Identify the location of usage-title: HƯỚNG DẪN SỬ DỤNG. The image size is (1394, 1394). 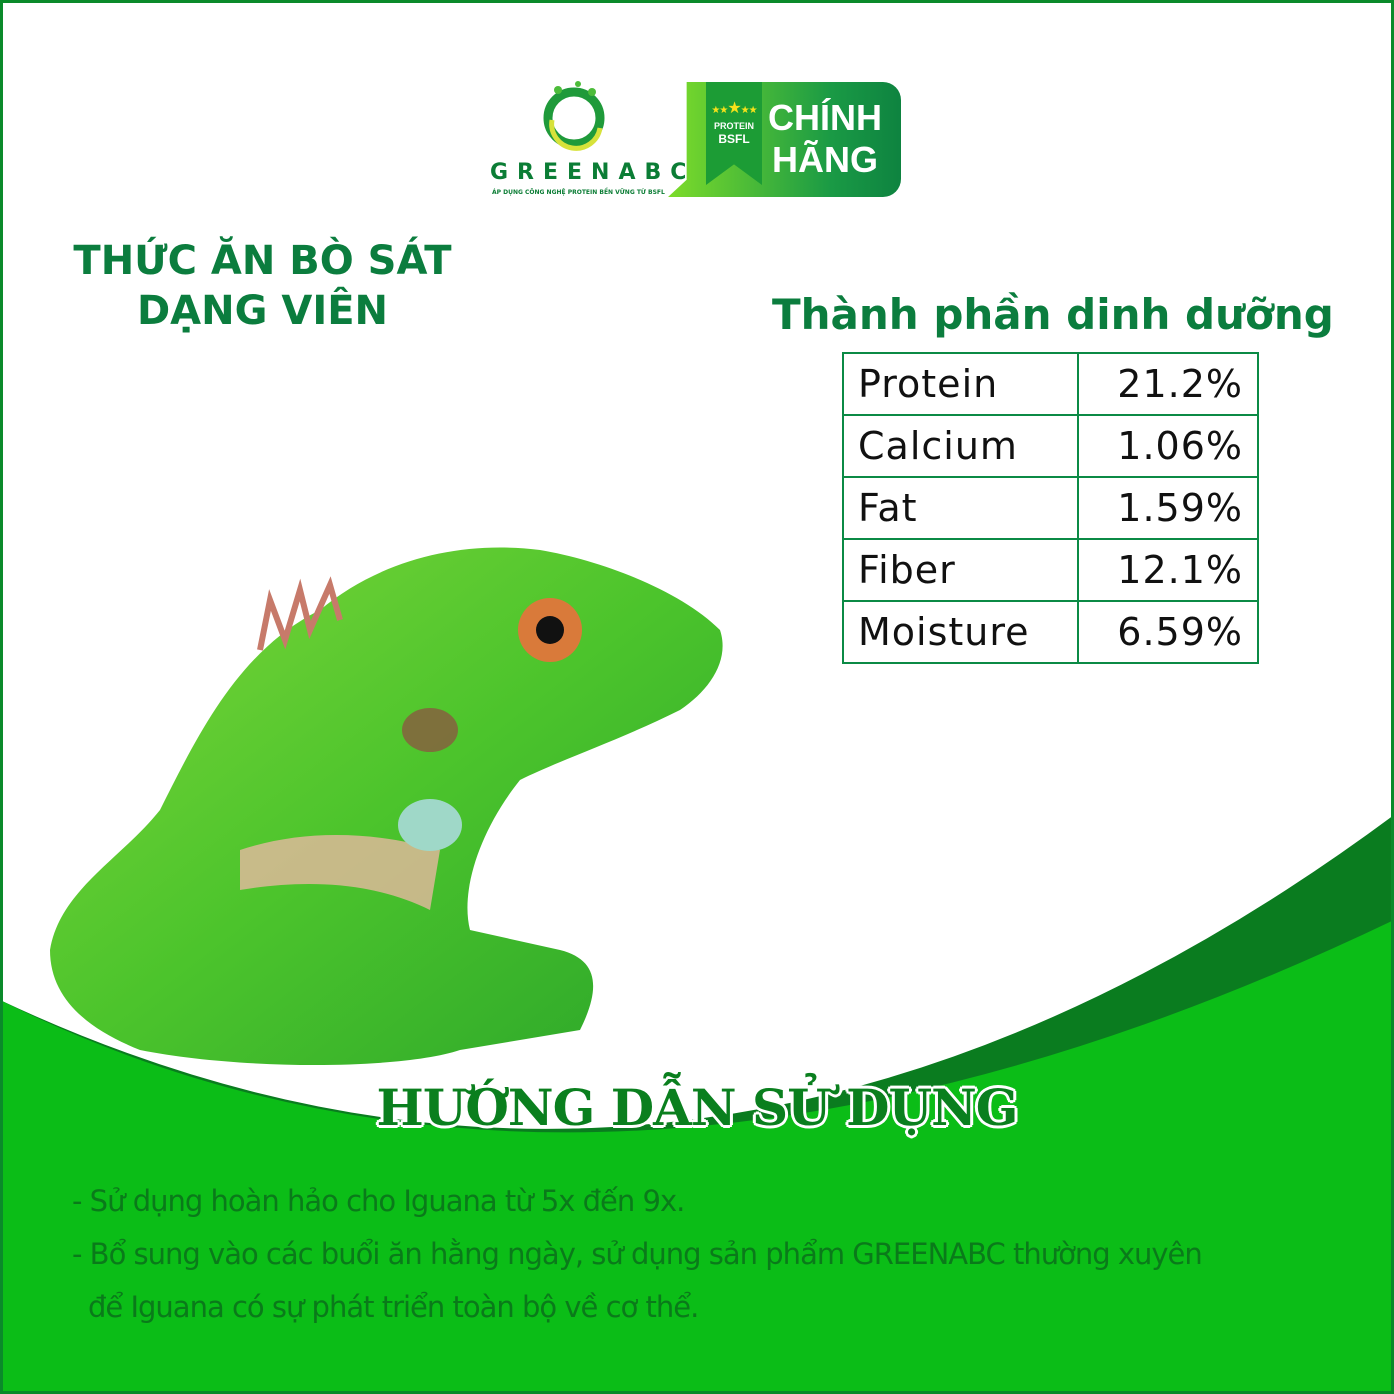
(697, 1107).